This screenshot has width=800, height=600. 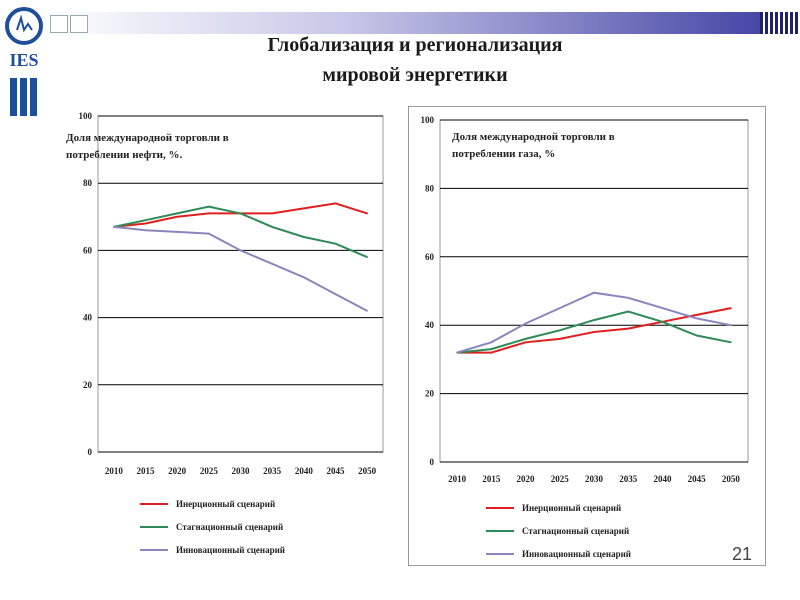 I want to click on logo-text: IES, so click(x=23, y=60).